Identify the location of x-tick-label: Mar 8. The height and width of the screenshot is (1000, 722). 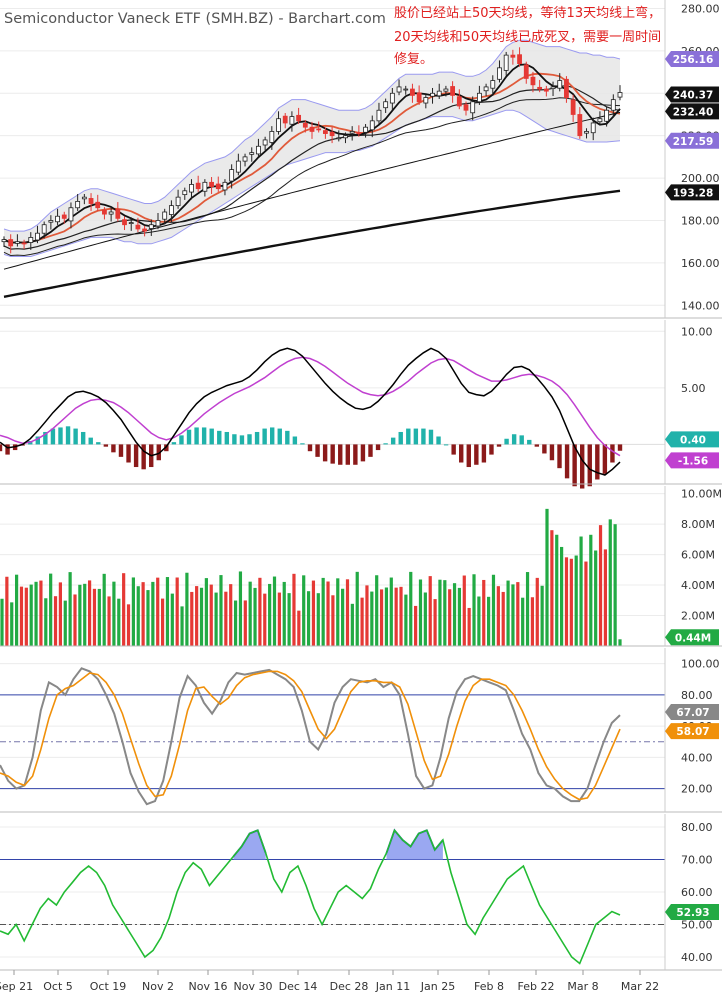
(582, 986).